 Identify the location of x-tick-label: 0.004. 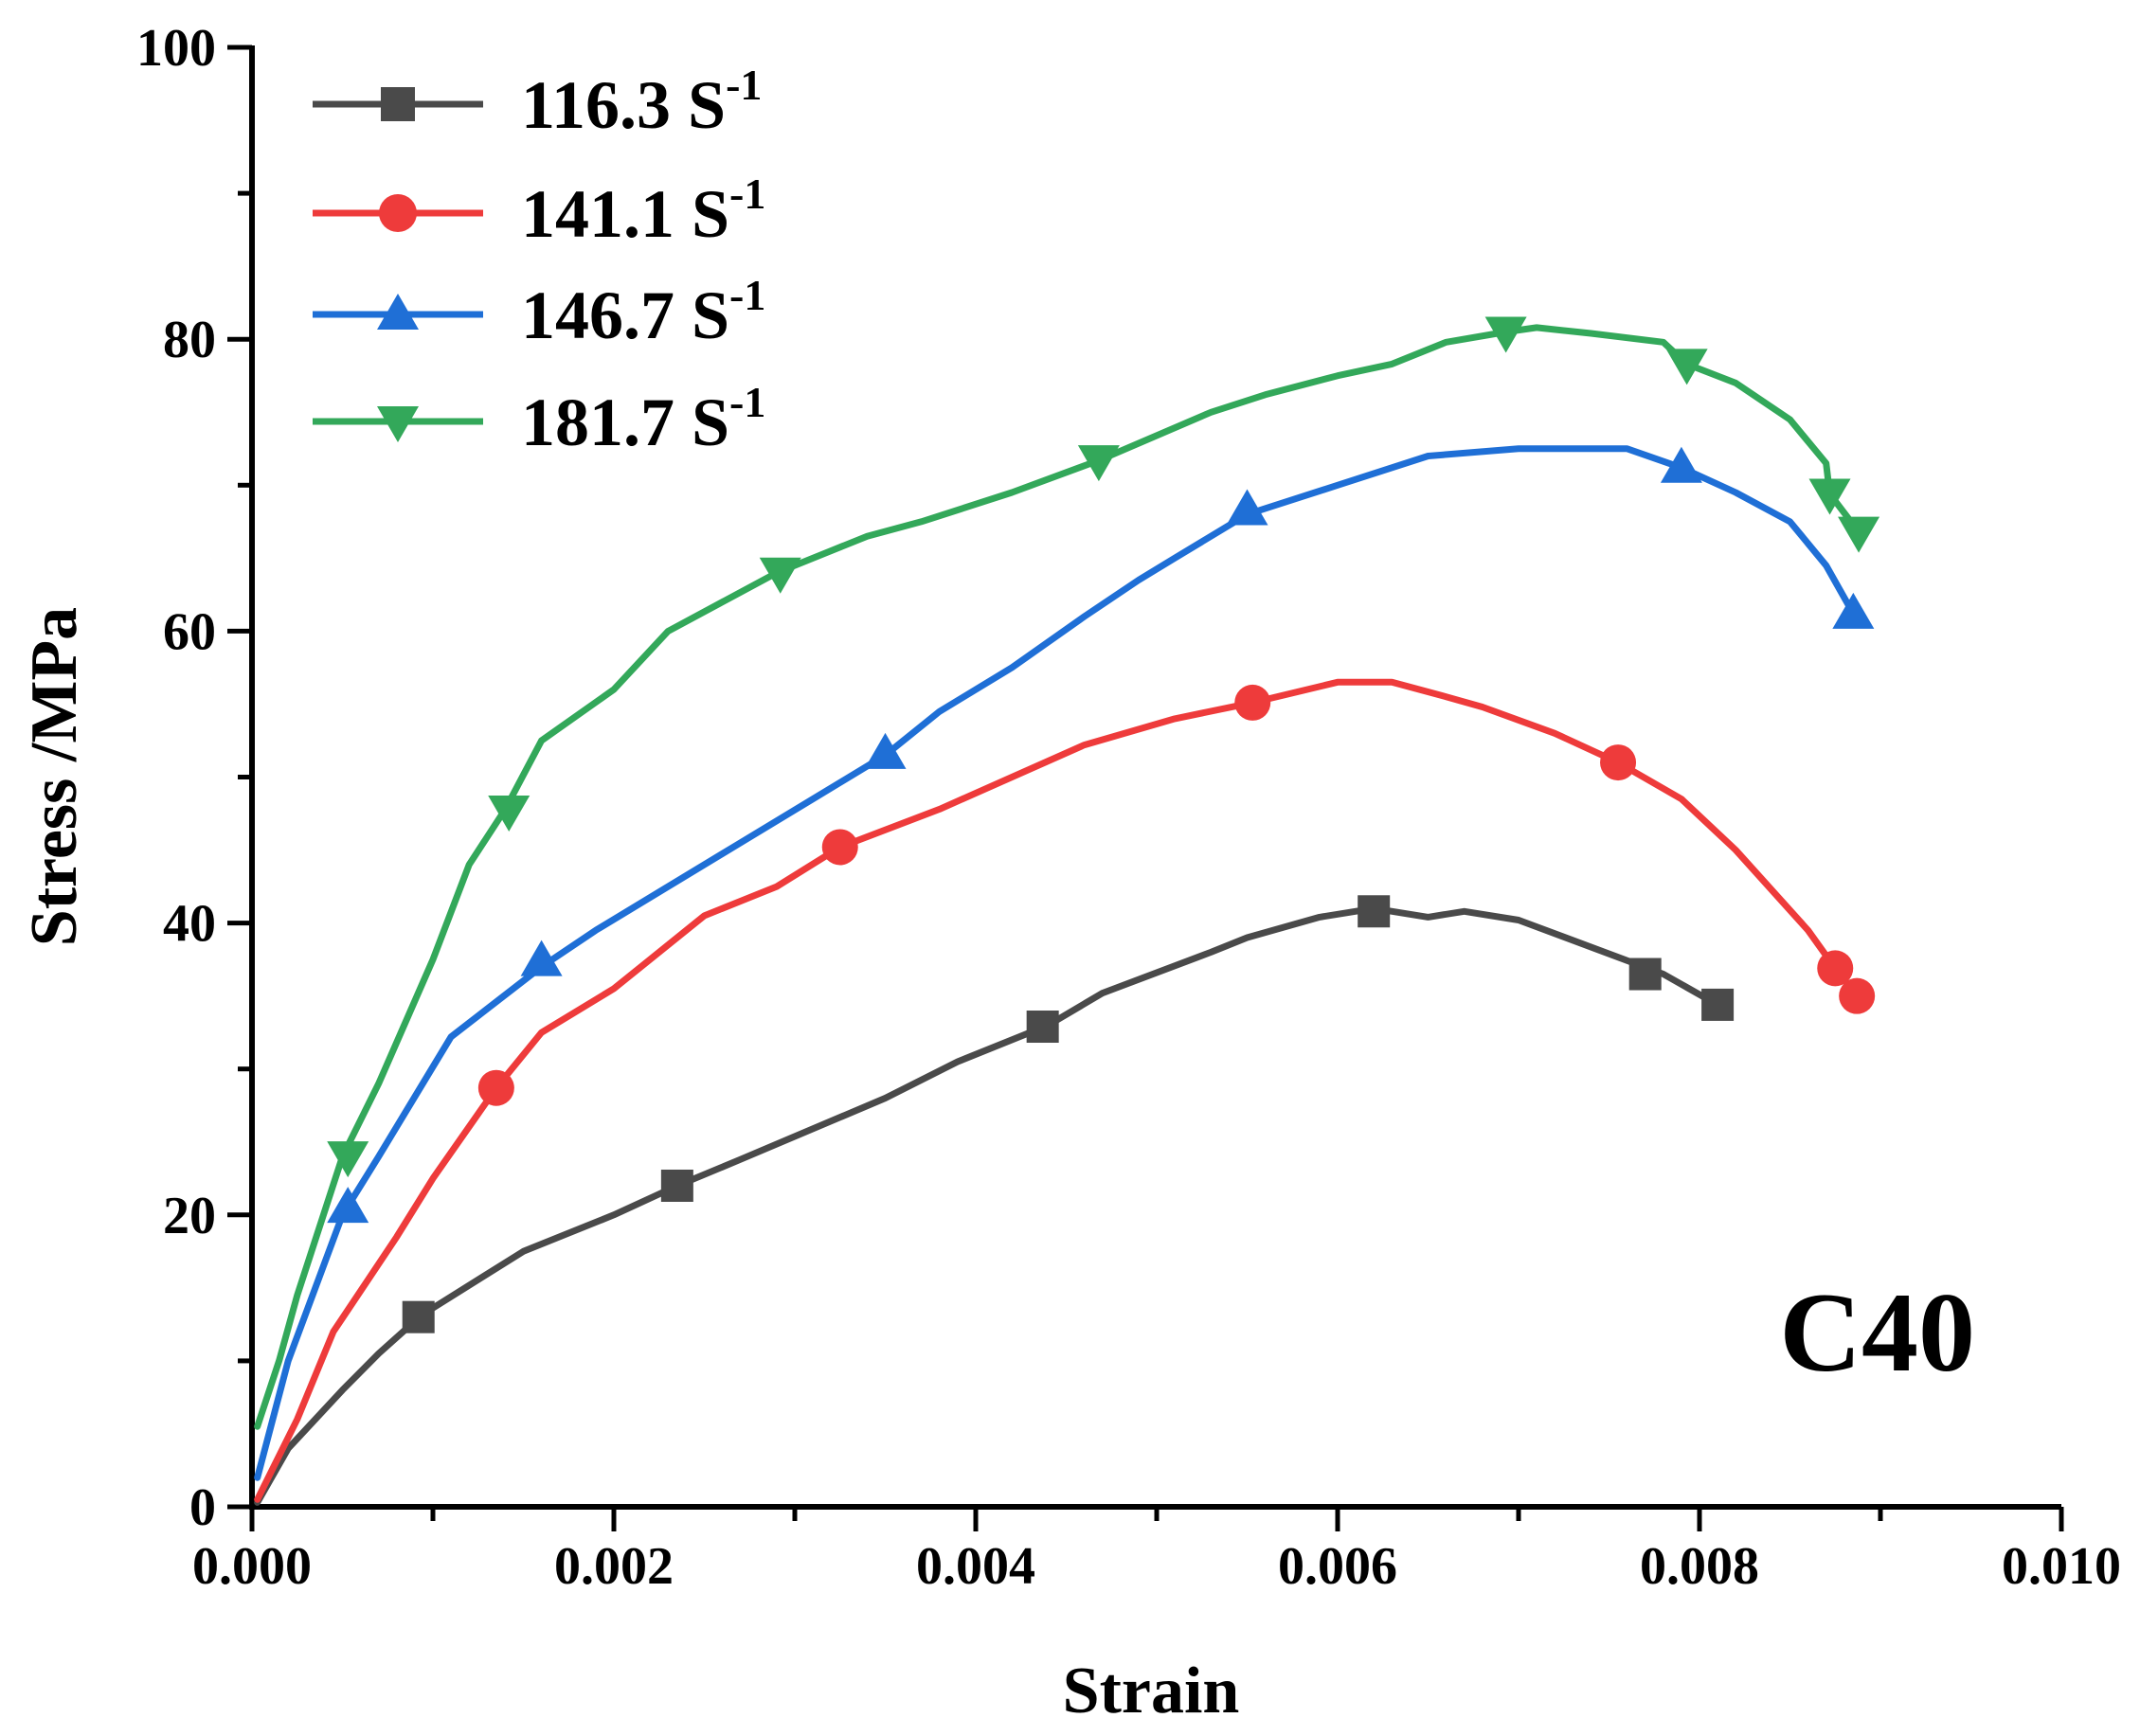
(975, 1566).